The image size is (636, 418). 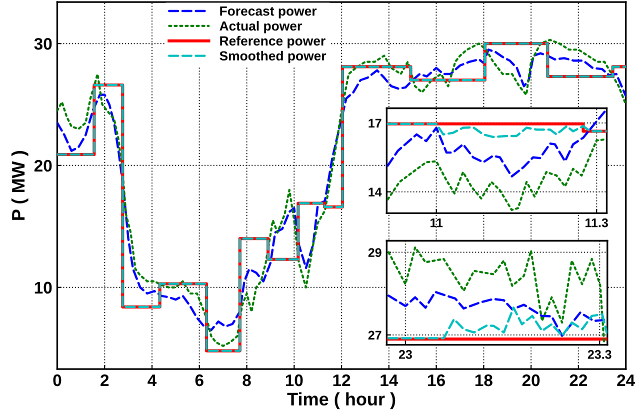 What do you see at coordinates (375, 192) in the screenshot?
I see `y-tick-label: 14` at bounding box center [375, 192].